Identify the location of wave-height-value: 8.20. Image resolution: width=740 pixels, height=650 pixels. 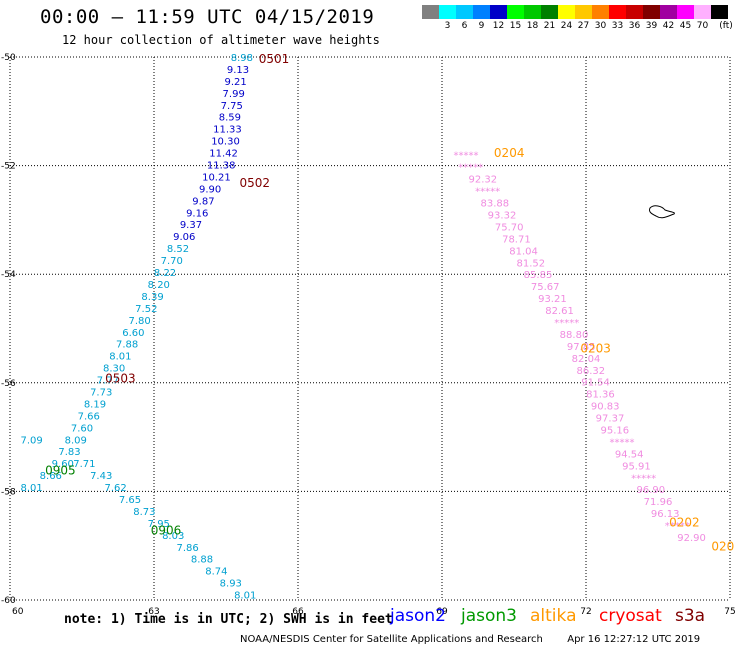
(159, 285).